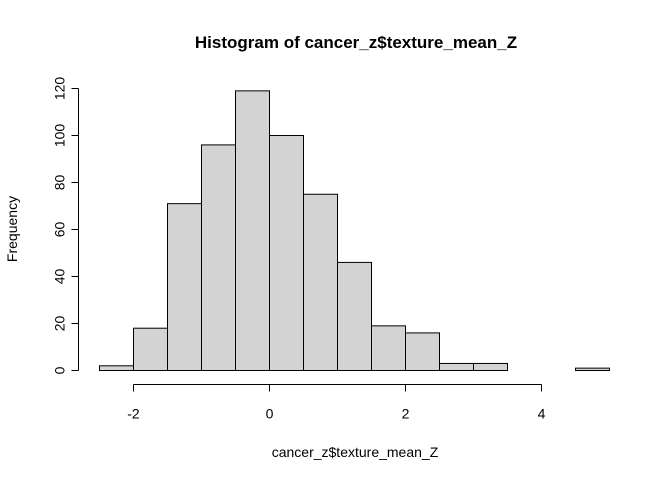 This screenshot has height=480, width=672. What do you see at coordinates (270, 414) in the screenshot?
I see `x-tick-label: 0` at bounding box center [270, 414].